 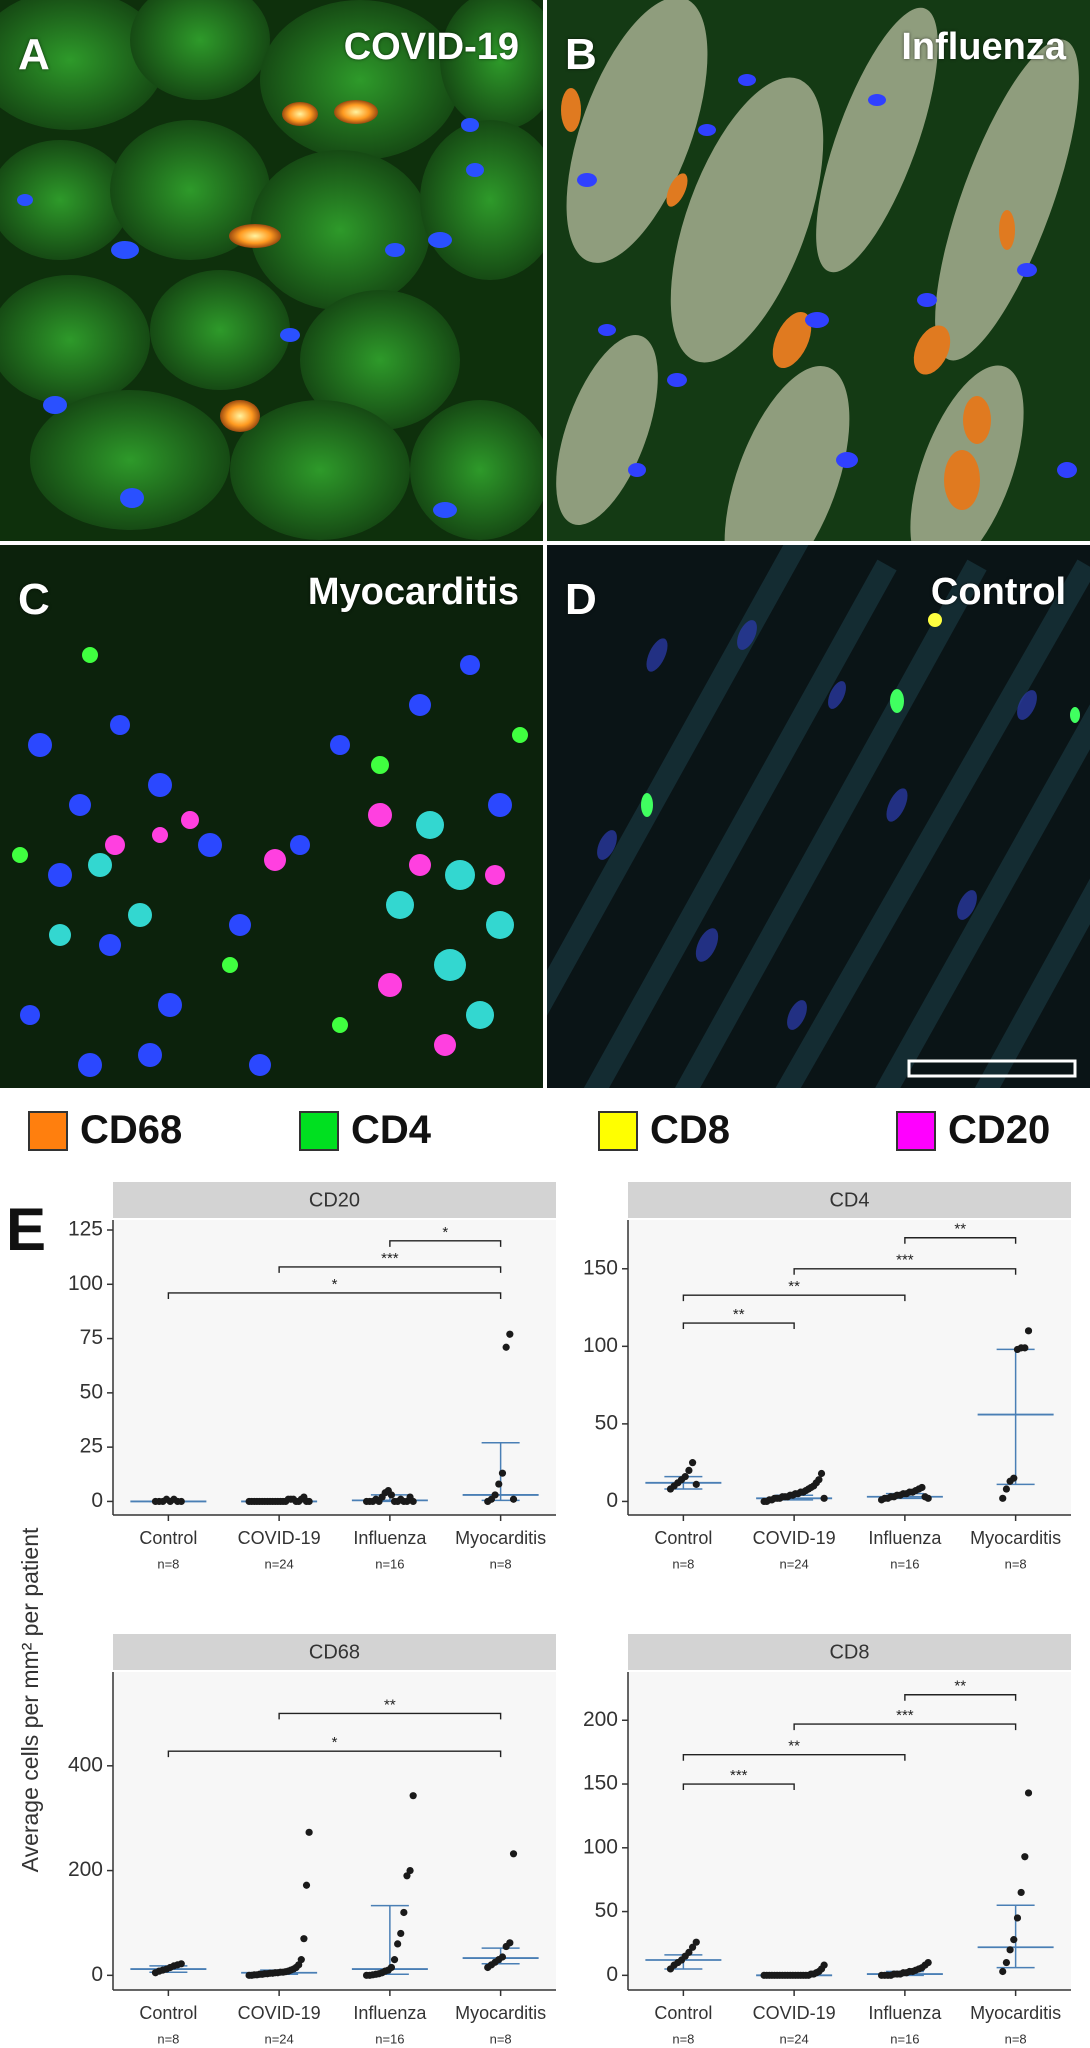 I want to click on micrograph-covid19, so click(x=271, y=270).